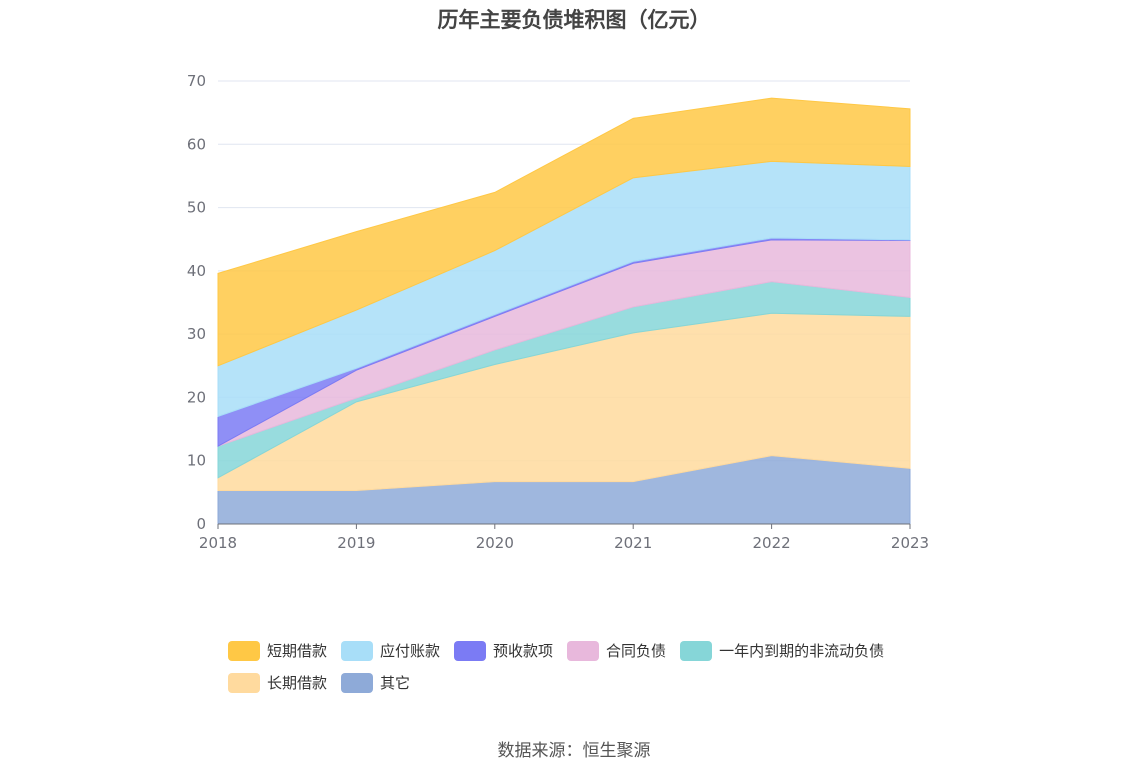  What do you see at coordinates (196, 144) in the screenshot?
I see `y-tick-label: 60` at bounding box center [196, 144].